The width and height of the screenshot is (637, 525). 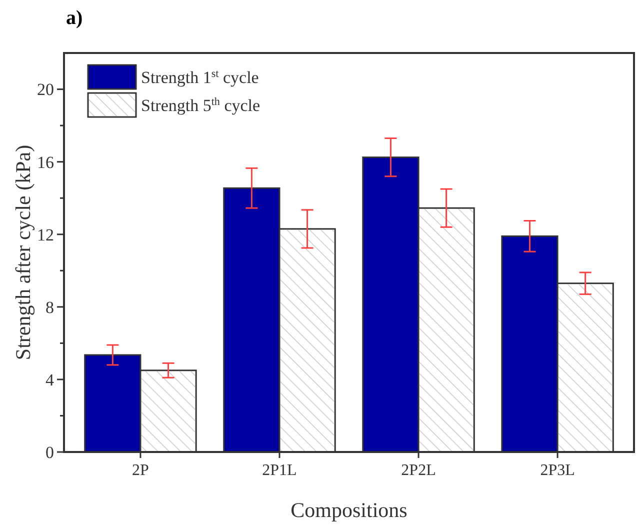 What do you see at coordinates (200, 77) in the screenshot?
I see `legend-label: Strength 1$^{st}$ cycle` at bounding box center [200, 77].